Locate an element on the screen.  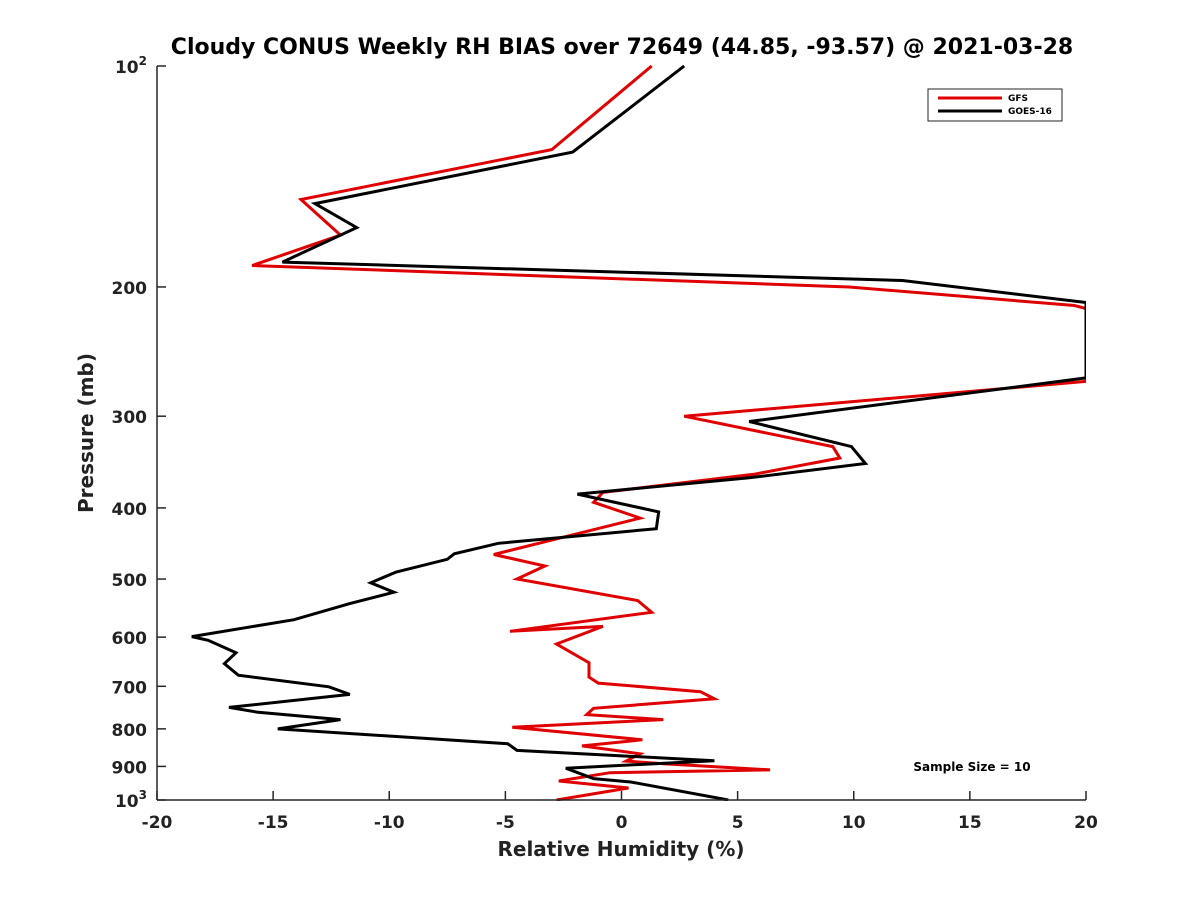
y-tick-label: 300 is located at coordinates (130, 418).